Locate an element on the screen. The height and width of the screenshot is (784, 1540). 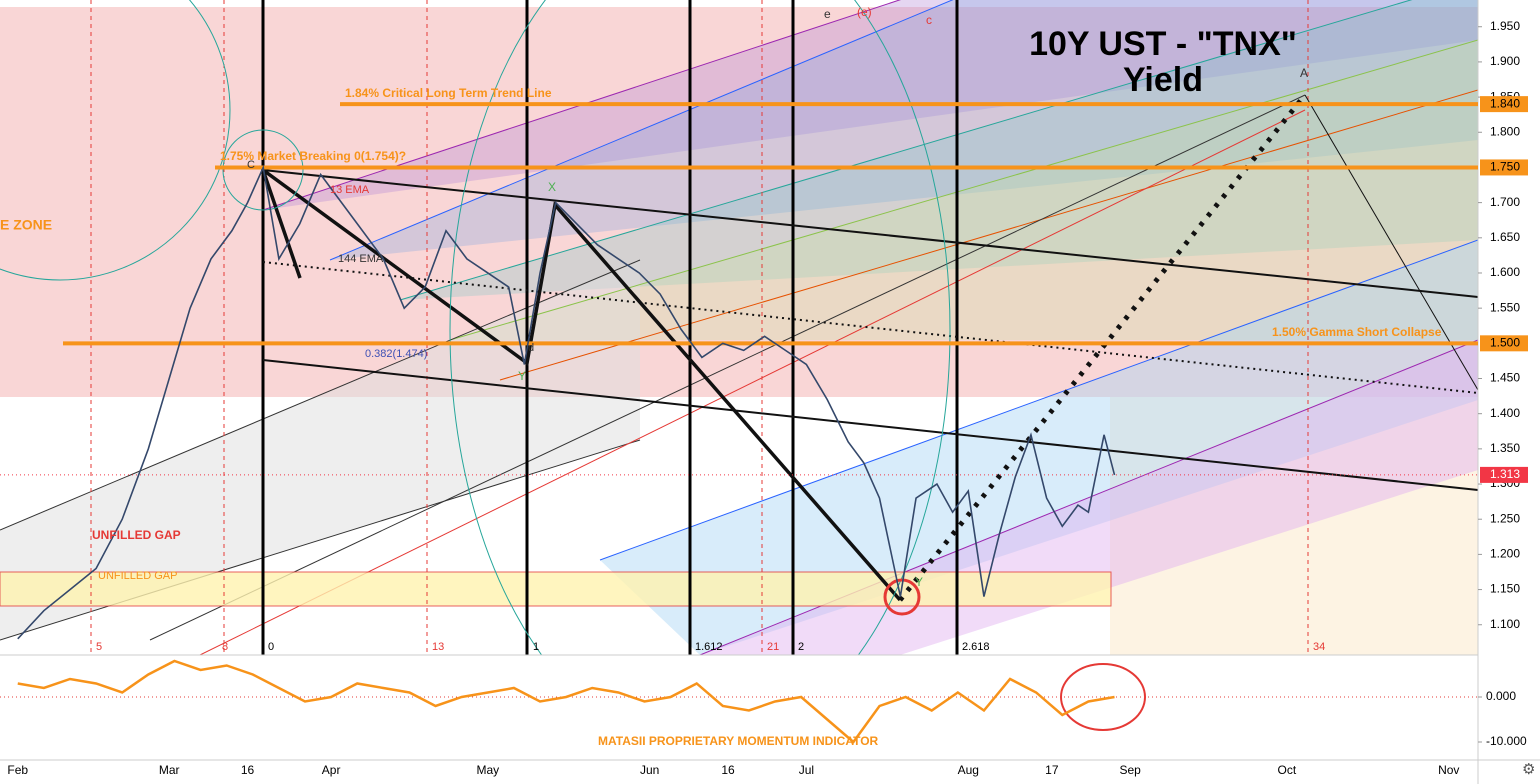
annotation: 0.382(1.474) is located at coordinates (396, 354).